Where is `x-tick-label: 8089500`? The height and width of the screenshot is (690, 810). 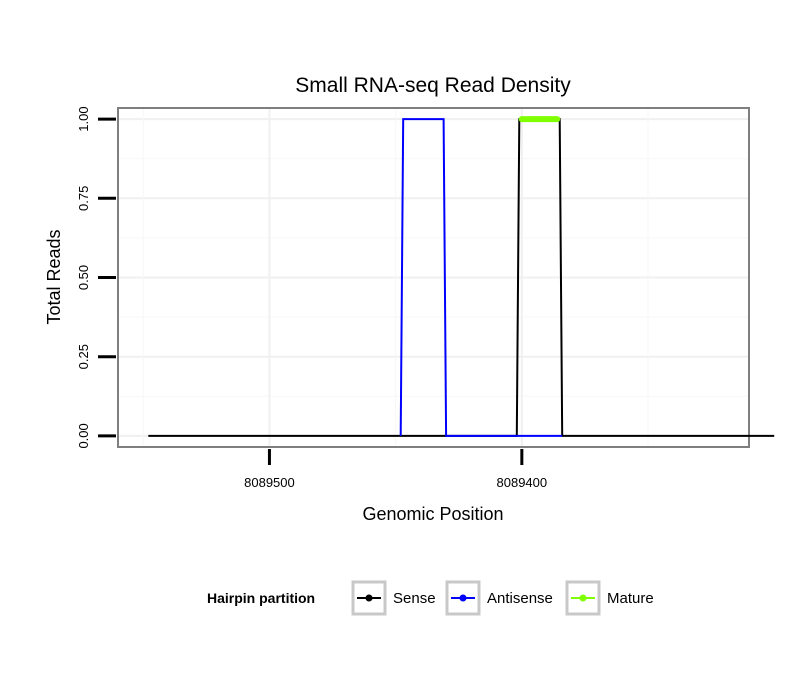
x-tick-label: 8089500 is located at coordinates (269, 482).